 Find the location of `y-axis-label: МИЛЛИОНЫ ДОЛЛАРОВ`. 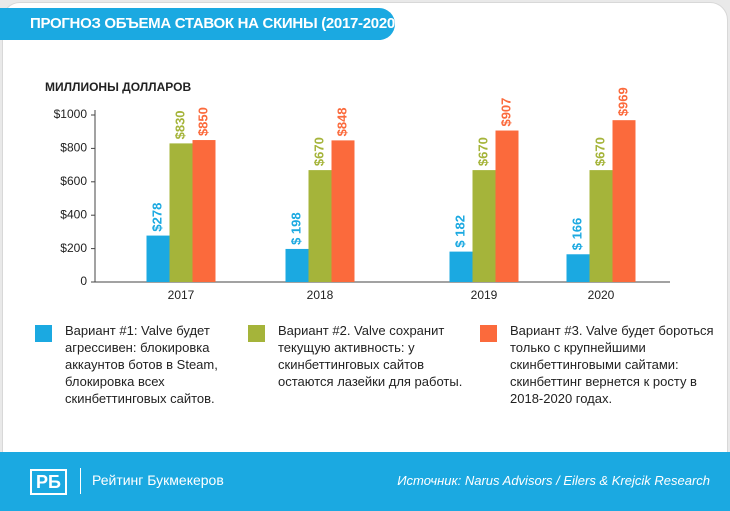

y-axis-label: МИЛЛИОНЫ ДОЛЛАРОВ is located at coordinates (118, 87).